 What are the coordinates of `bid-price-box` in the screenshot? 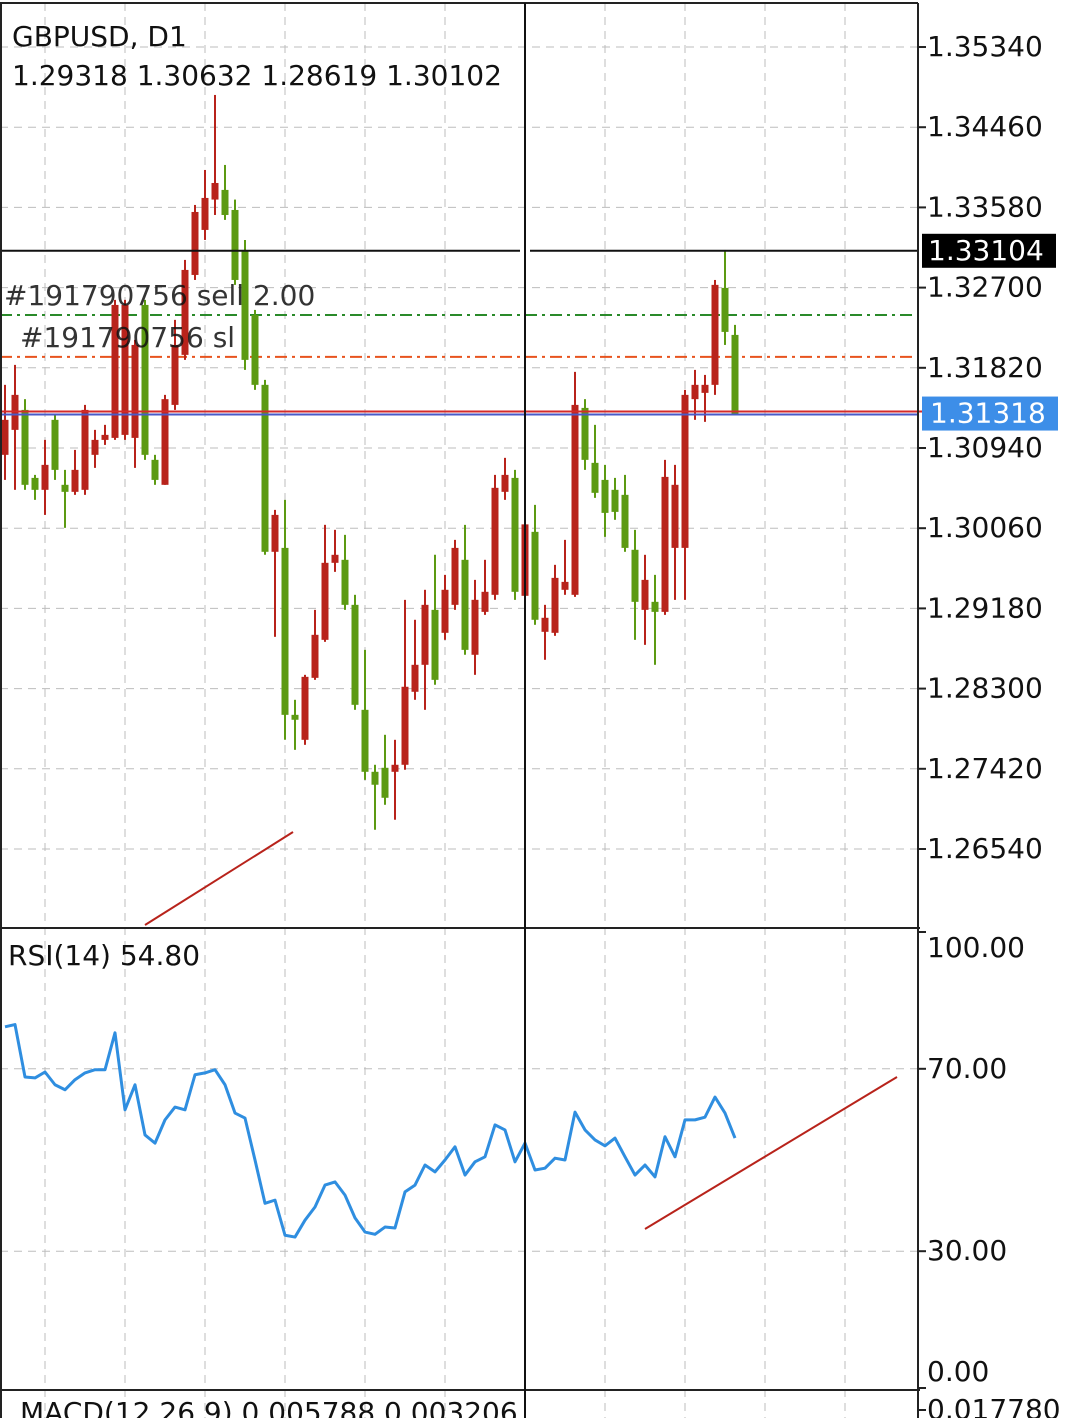 It's located at (990, 413).